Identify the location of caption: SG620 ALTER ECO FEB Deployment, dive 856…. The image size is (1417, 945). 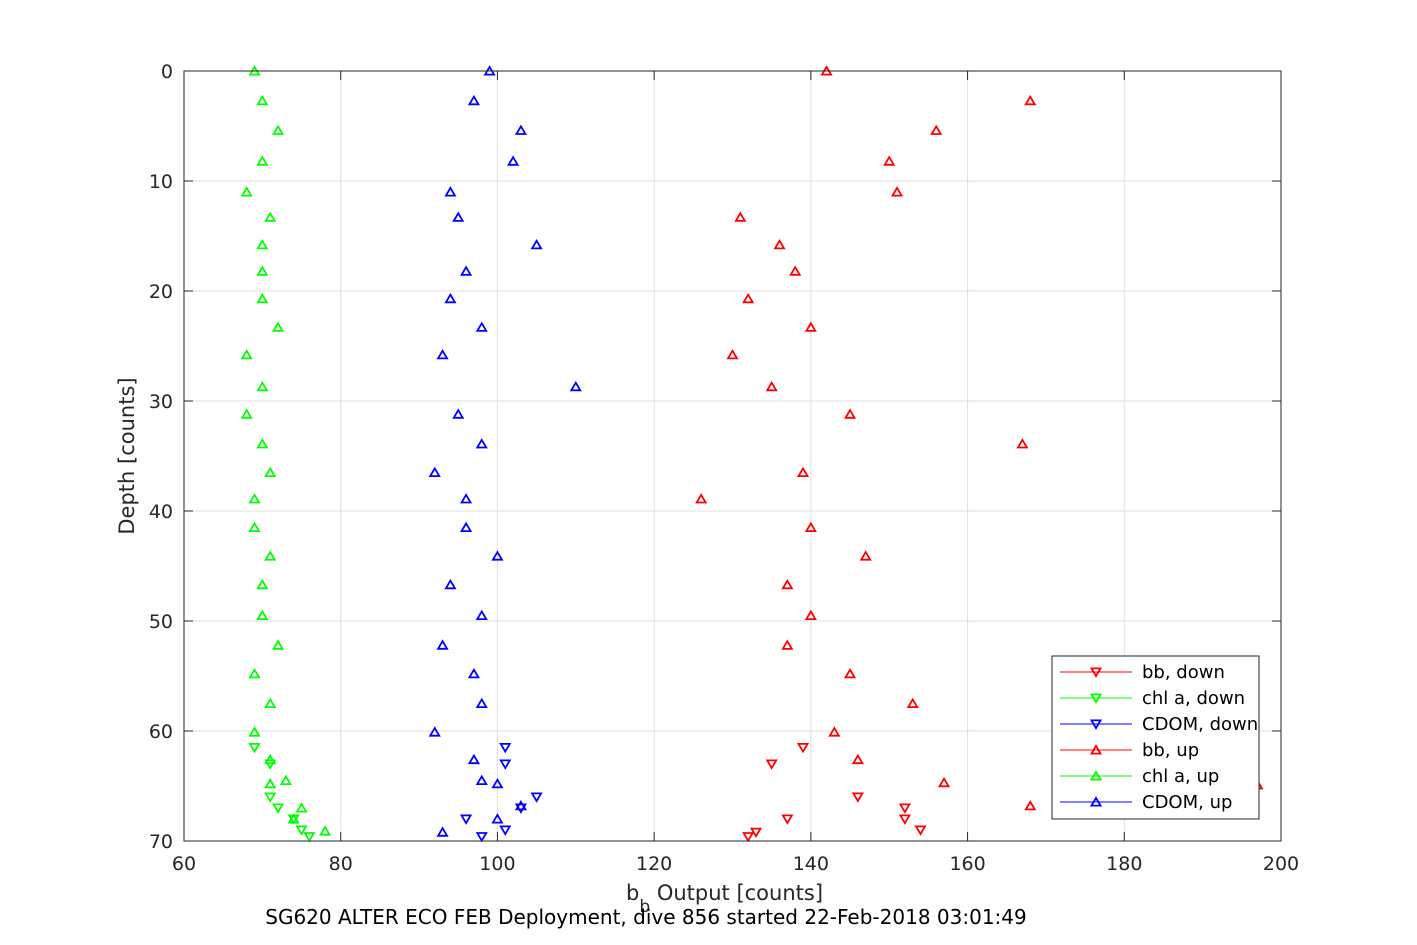
(645, 917).